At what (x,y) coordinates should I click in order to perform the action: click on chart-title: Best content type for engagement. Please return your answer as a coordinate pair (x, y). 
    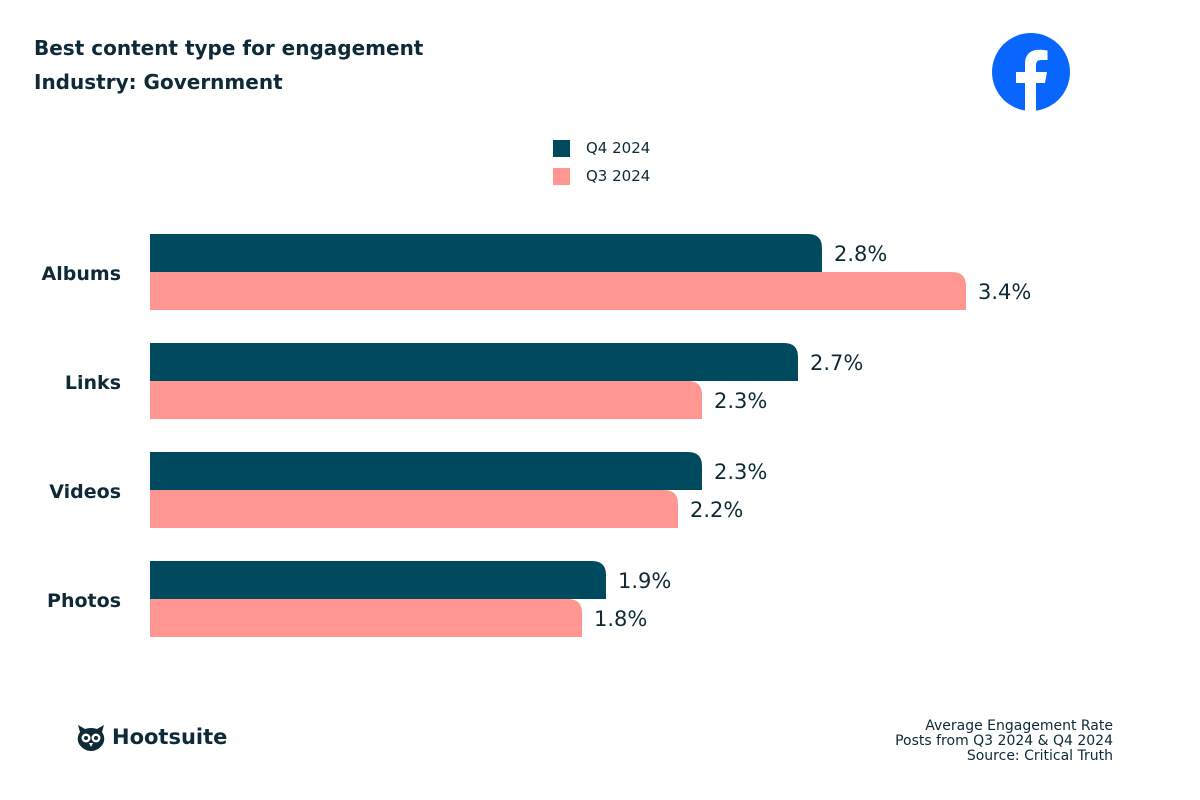
    Looking at the image, I should click on (229, 48).